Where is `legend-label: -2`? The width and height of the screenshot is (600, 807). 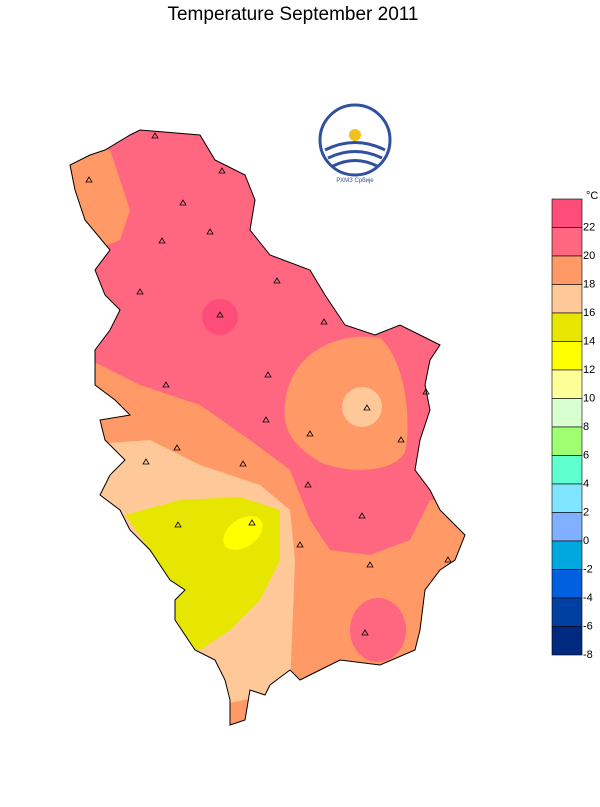
legend-label: -2 is located at coordinates (588, 569).